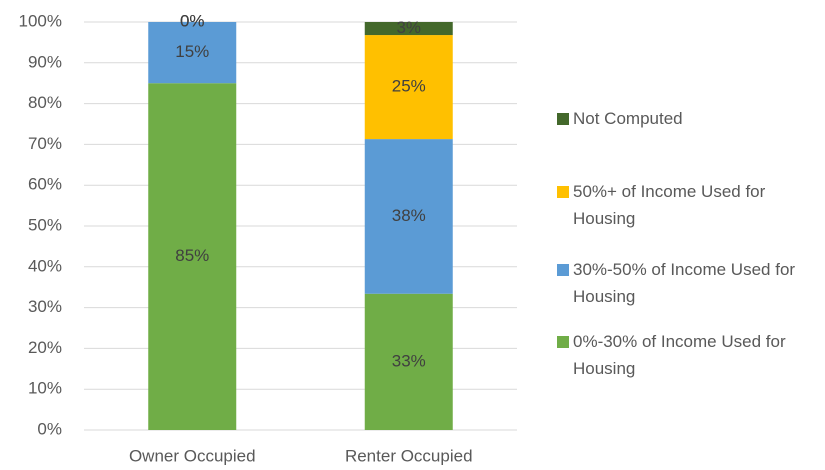 This screenshot has width=825, height=470. Describe the element at coordinates (45, 306) in the screenshot. I see `y-tick-label: 30%` at that location.